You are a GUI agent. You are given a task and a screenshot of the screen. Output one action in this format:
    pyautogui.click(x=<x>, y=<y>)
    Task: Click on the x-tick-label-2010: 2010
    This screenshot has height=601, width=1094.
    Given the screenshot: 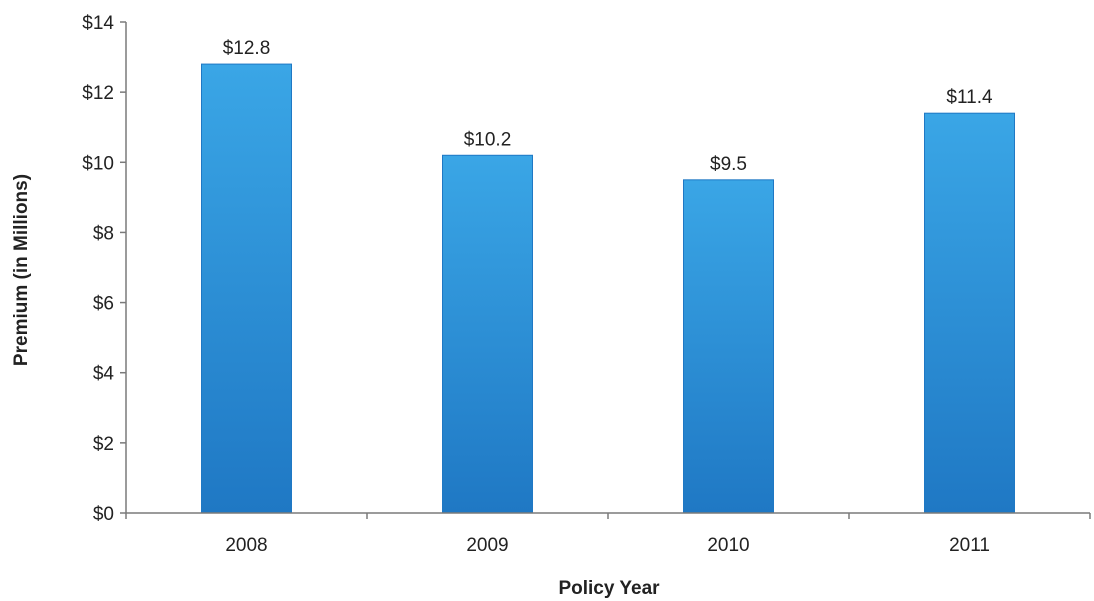 What is the action you would take?
    pyautogui.click(x=728, y=545)
    